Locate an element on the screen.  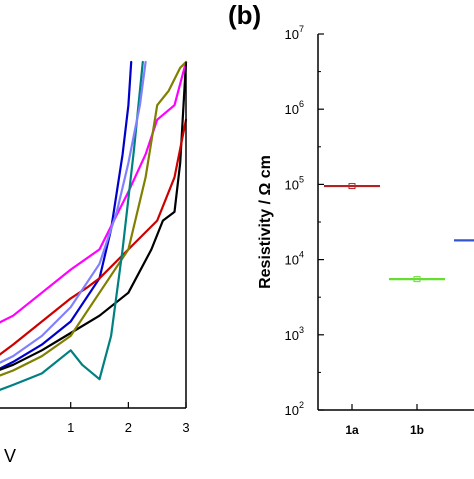
panel-b-y-axis-title: Resistivity / Ω cm is located at coordinates (265, 222).